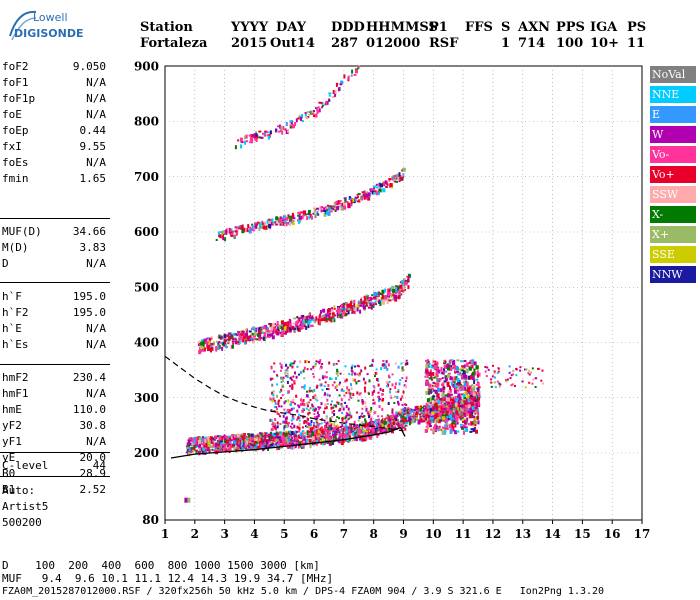 Image resolution: width=700 pixels, height=600 pixels. What do you see at coordinates (54, 313) in the screenshot?
I see `param-row: h`F2 195.0` at bounding box center [54, 313].